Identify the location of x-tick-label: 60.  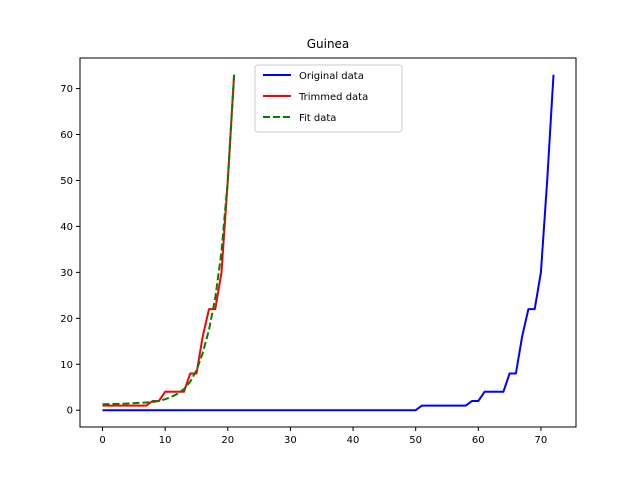
(478, 440).